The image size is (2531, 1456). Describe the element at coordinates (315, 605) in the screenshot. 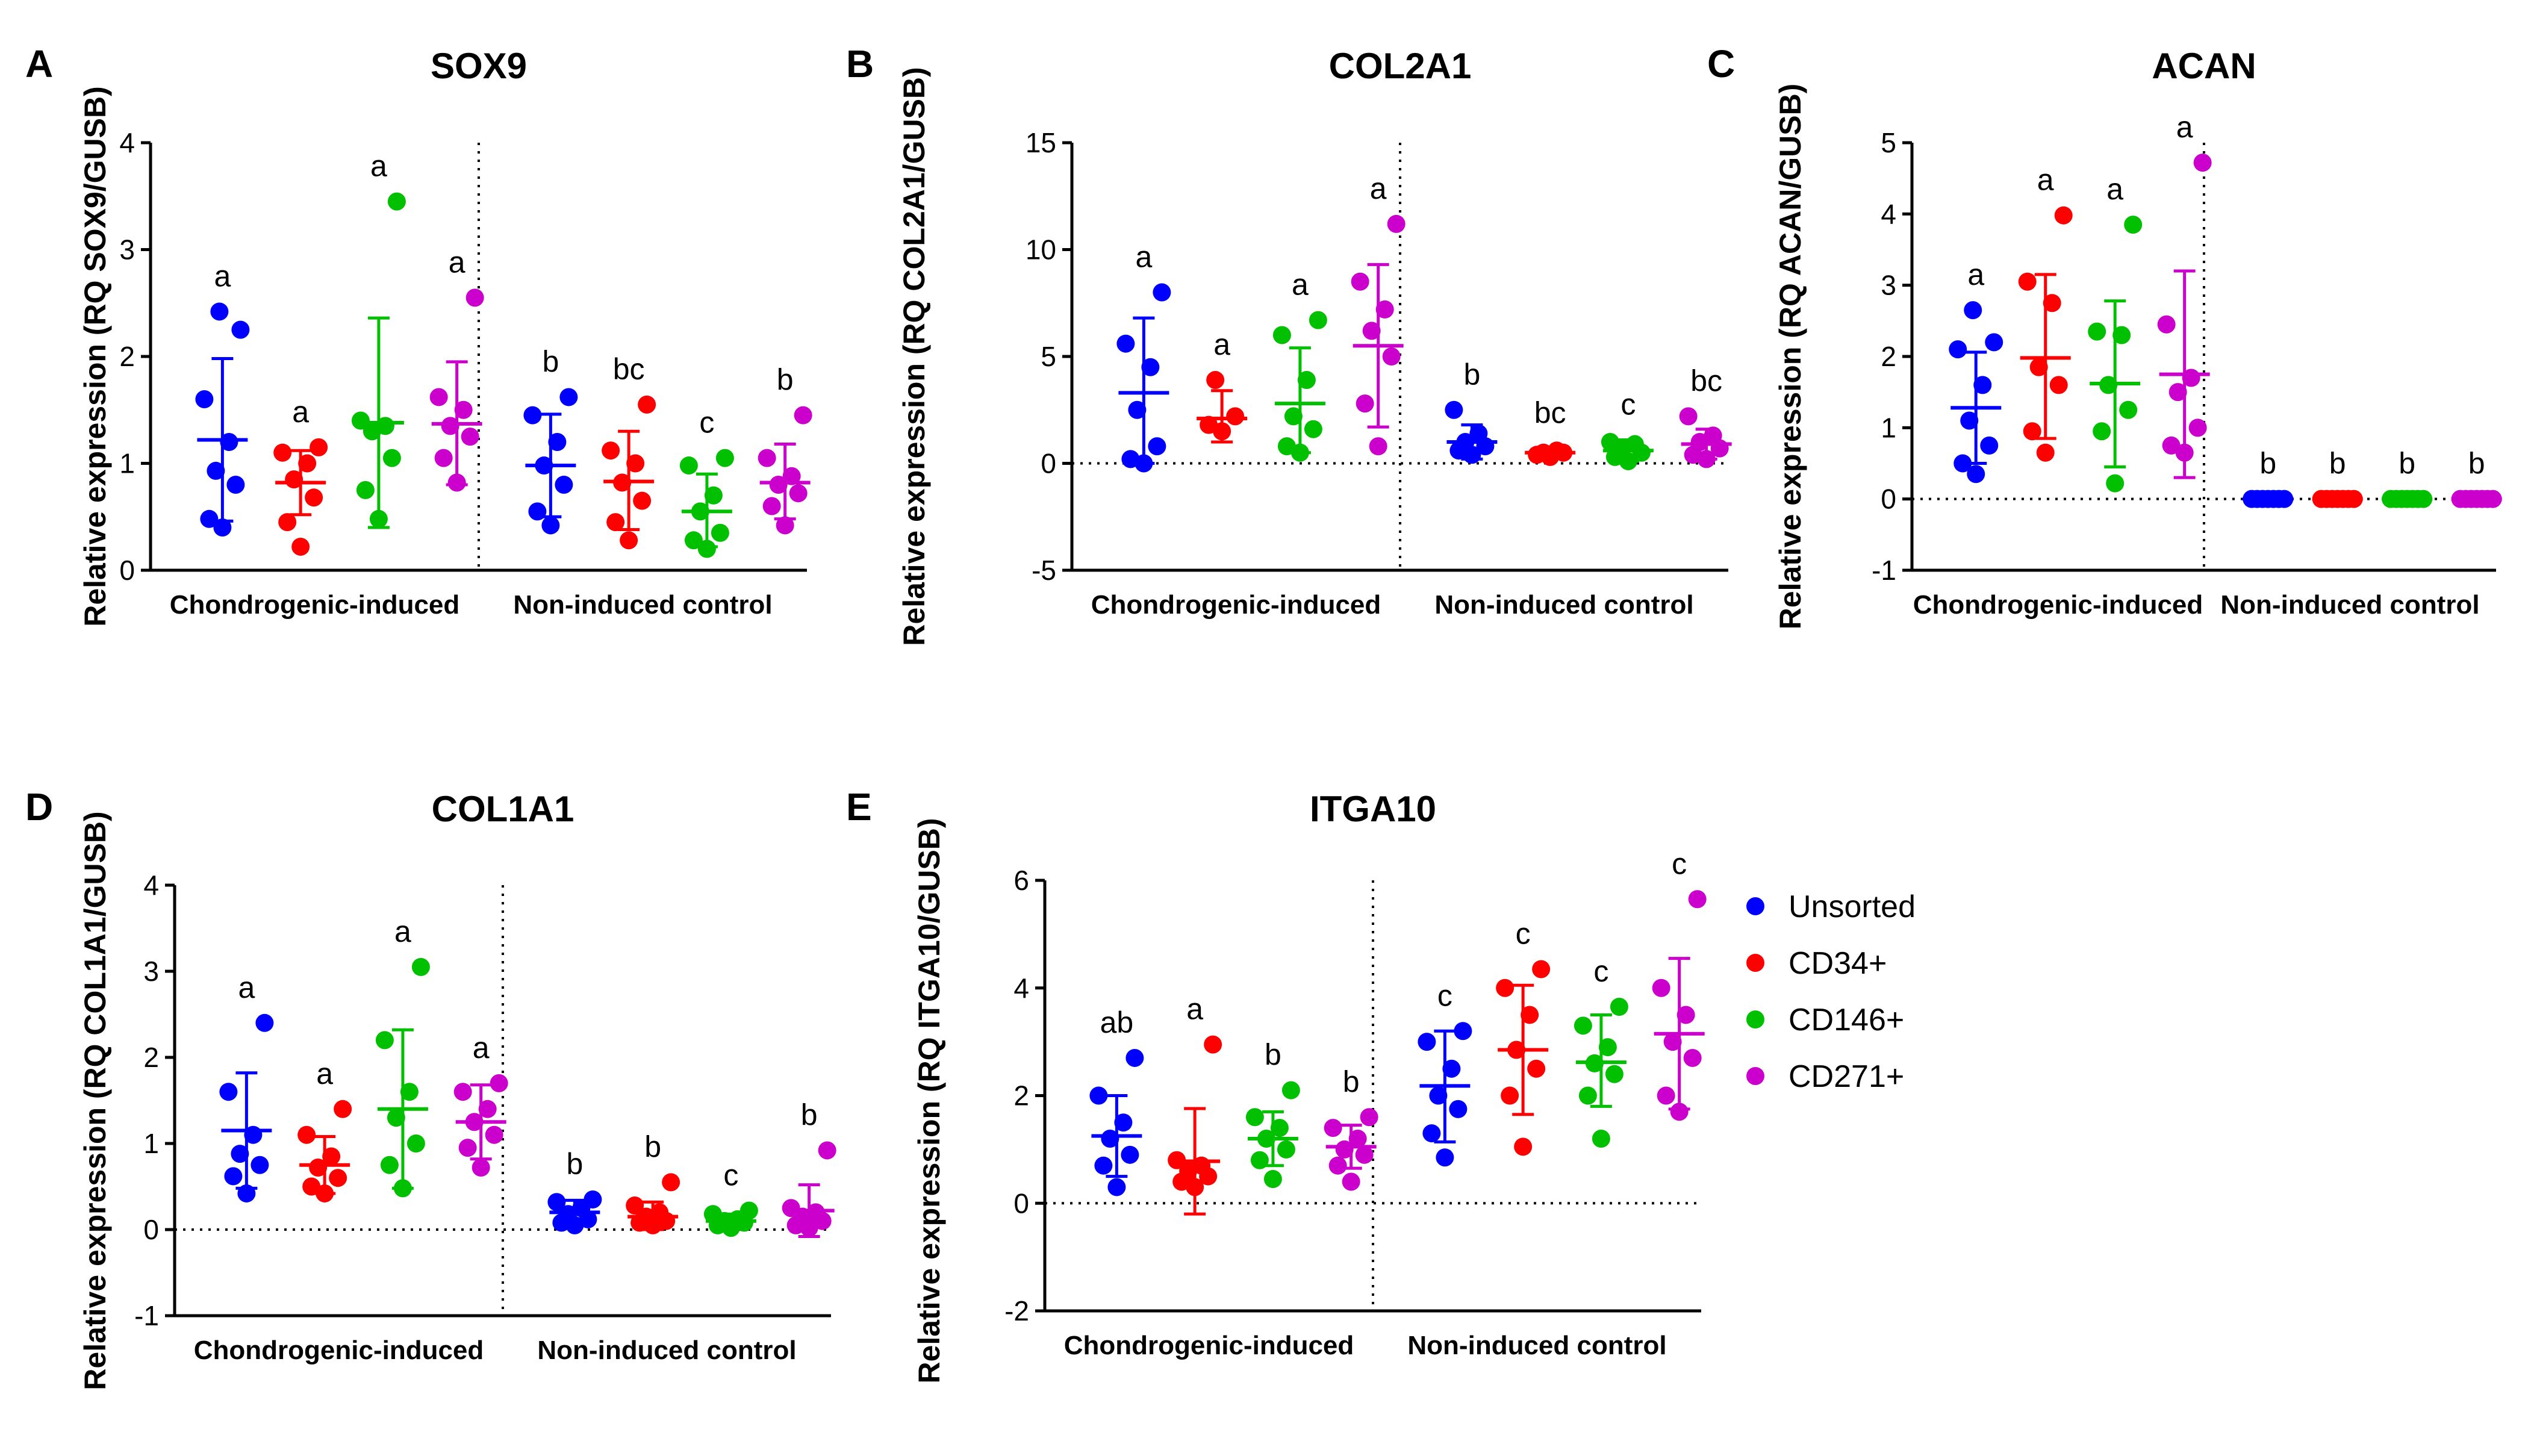

I see `group-label: Chondrogenic-induced` at that location.